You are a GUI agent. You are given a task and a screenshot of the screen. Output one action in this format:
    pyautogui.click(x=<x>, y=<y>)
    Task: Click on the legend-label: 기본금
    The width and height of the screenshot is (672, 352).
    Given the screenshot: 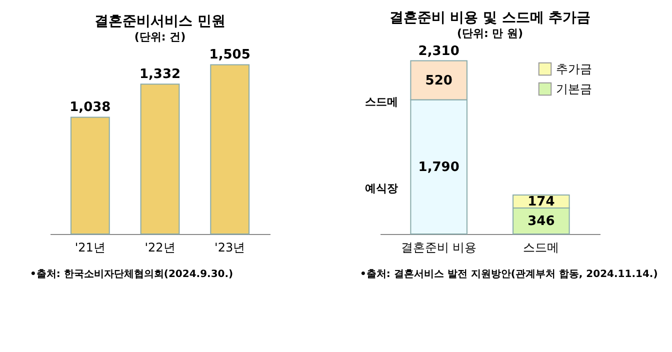 What is the action you would take?
    pyautogui.click(x=574, y=89)
    